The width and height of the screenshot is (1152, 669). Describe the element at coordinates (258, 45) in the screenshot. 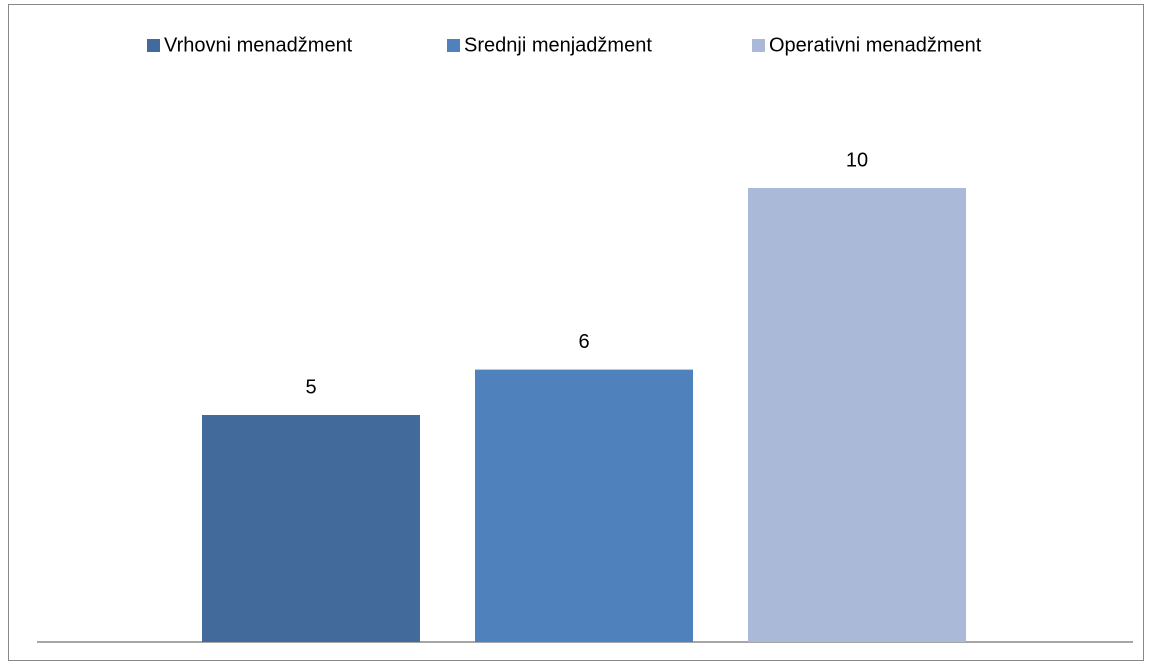

I see `legend-label: Vrhovni menadžment` at that location.